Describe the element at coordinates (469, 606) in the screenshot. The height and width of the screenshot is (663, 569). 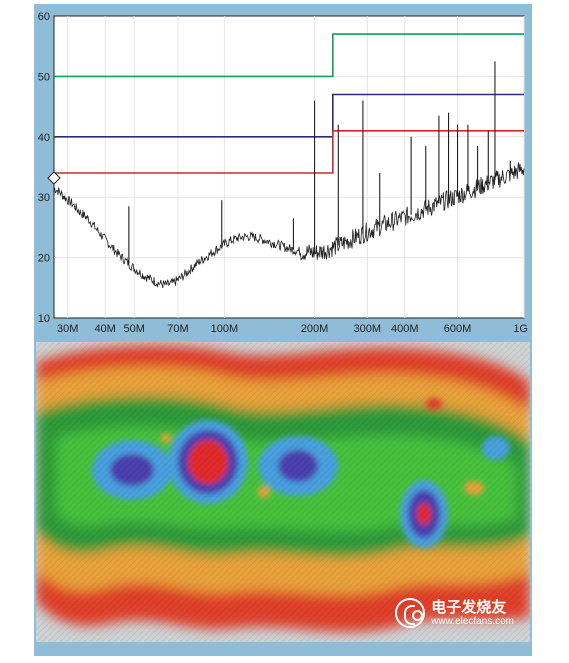
I see `watermark-name: 电子发烧友` at that location.